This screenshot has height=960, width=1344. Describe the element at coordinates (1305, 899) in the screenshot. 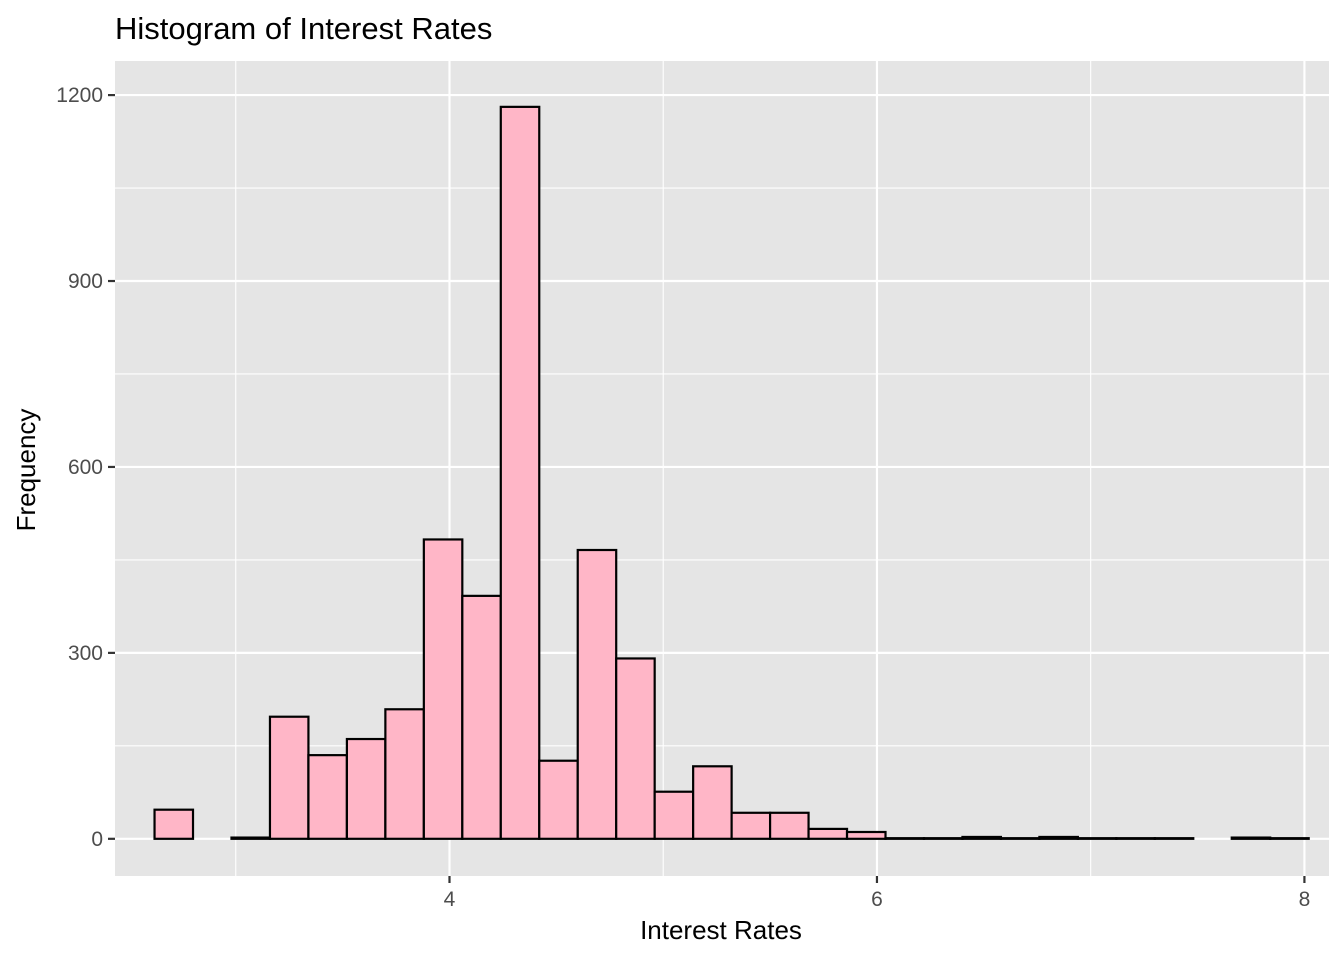

I see `x-tick-label: 8` at that location.